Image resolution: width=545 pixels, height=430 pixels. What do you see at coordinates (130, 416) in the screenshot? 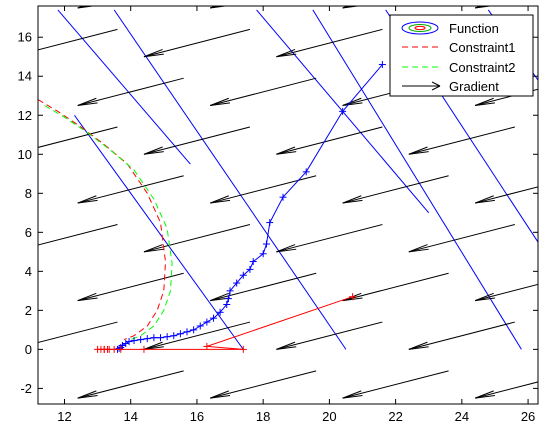
I see `x-tick-label: 14` at bounding box center [130, 416].